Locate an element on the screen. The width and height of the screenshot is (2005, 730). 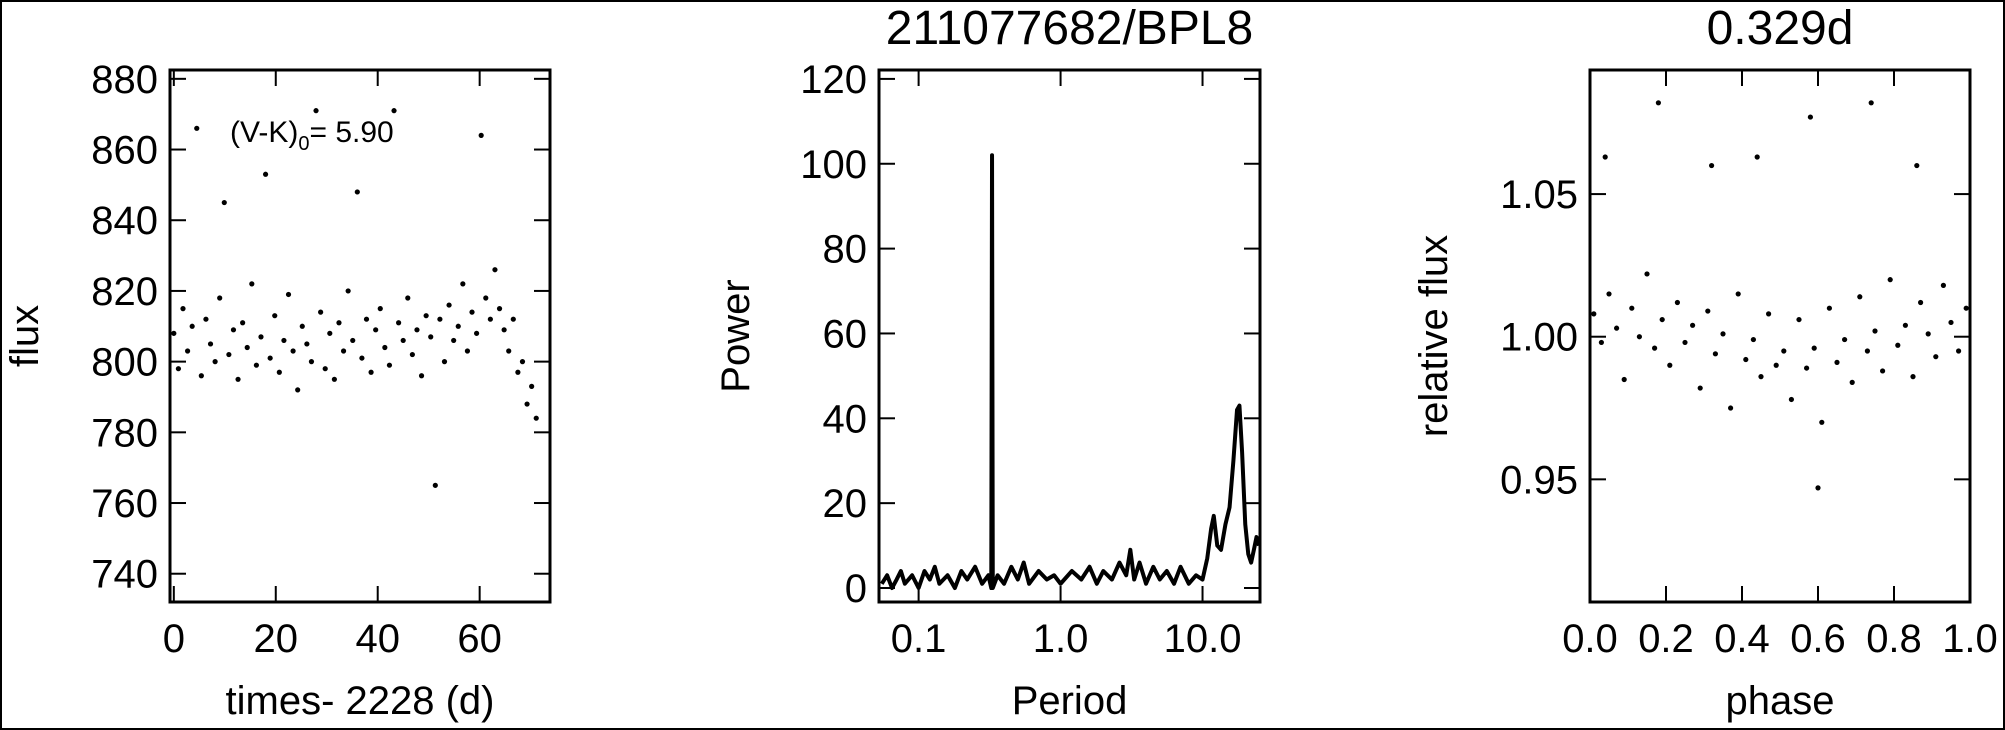
panel-title: 211077682/BPL8 is located at coordinates (1069, 28).